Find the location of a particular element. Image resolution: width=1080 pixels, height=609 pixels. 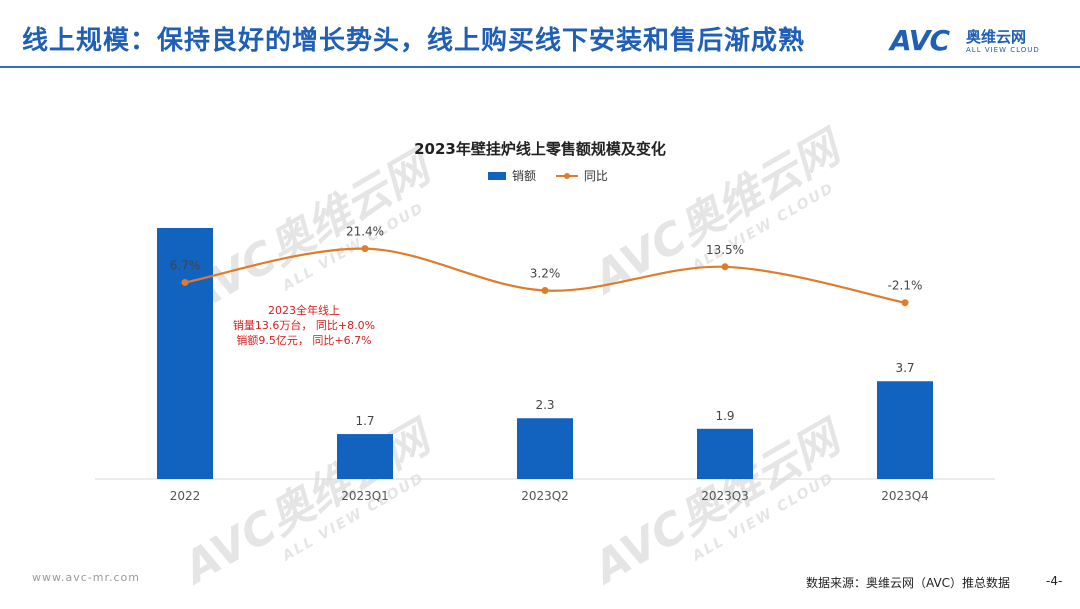

annotation-line: 销额9.5亿元， 同比+6.7% is located at coordinates (304, 340).